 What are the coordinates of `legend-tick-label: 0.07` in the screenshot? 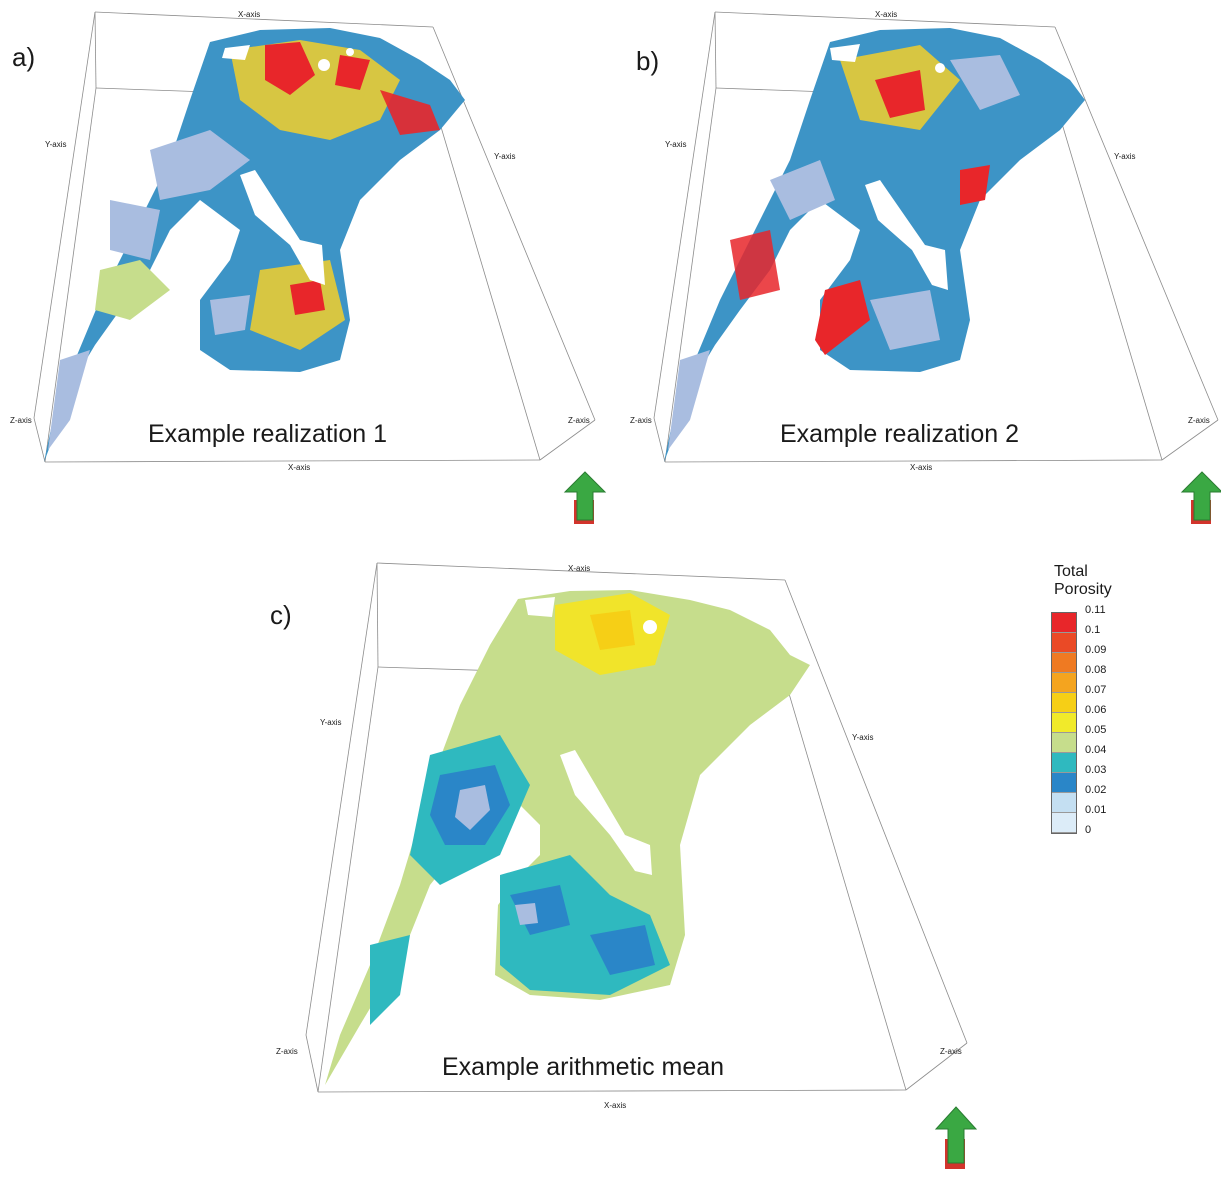 It's located at (1096, 690).